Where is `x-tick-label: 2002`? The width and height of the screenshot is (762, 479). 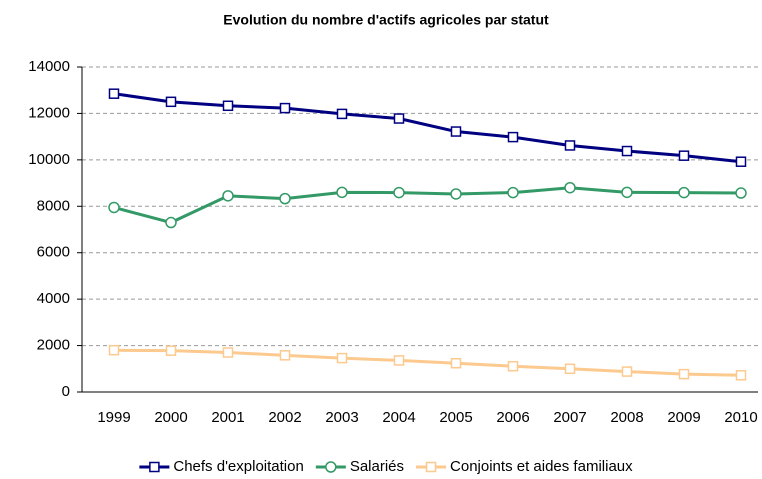 x-tick-label: 2002 is located at coordinates (284, 417).